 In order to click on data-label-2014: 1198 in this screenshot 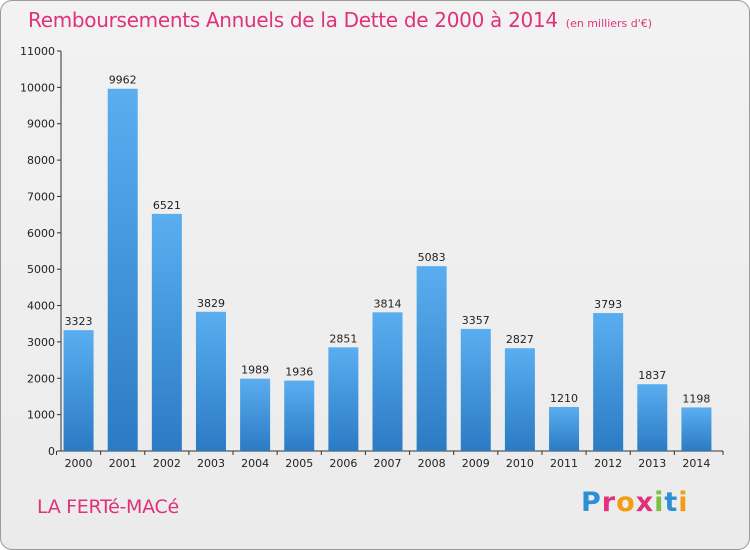, I will do `click(696, 398)`.